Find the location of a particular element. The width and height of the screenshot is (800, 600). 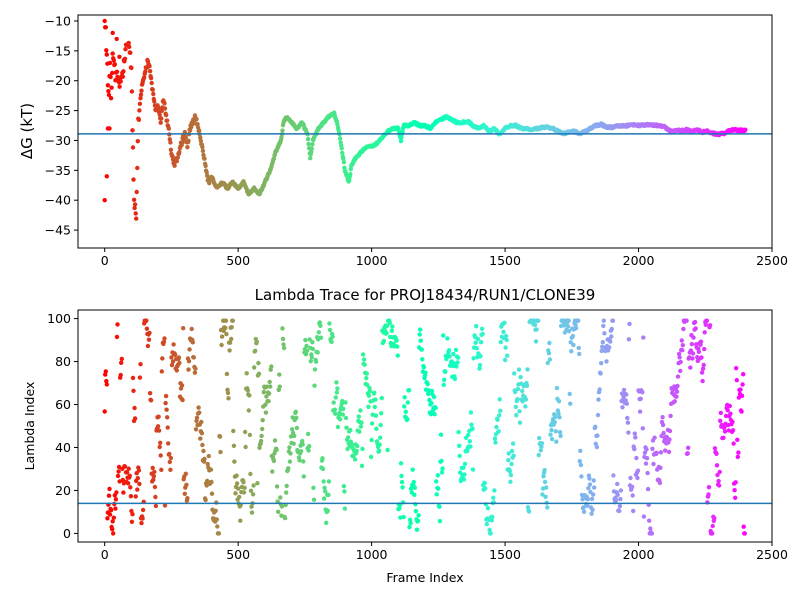

x-tick-label: 500 is located at coordinates (238, 554).